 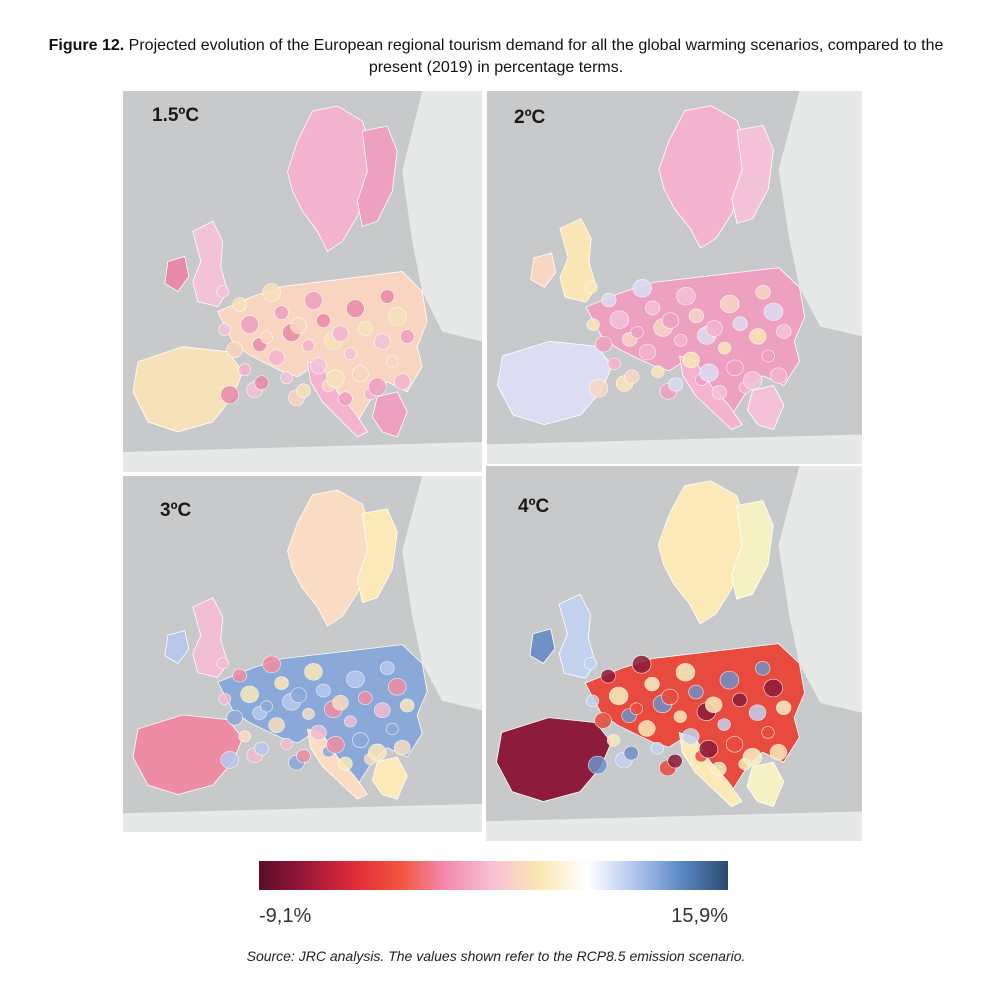 I want to click on map-panel-1-5c: 1.5ºC, so click(x=302, y=281).